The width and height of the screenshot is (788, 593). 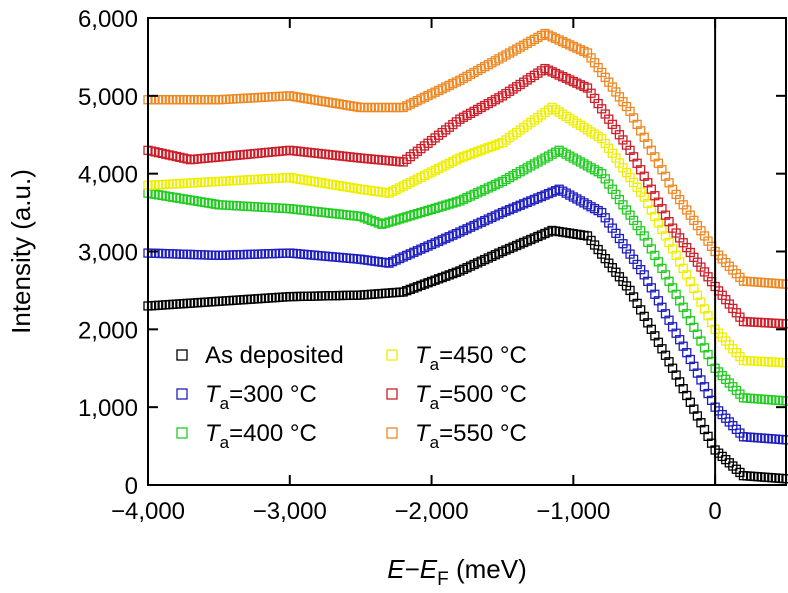 I want to click on legend-item-1: Ta=300 °C, so click(x=246, y=397).